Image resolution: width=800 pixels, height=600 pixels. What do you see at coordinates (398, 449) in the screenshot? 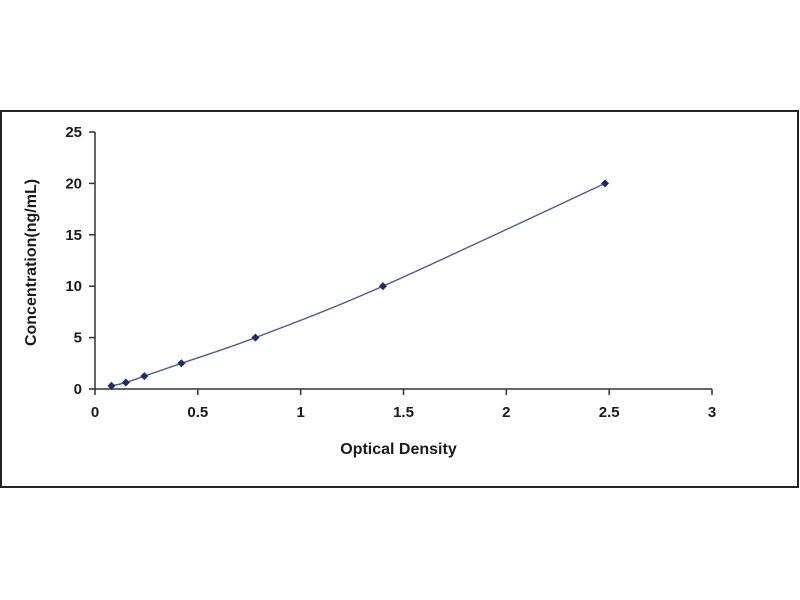
I see `x-axis-title: Optical Density` at bounding box center [398, 449].